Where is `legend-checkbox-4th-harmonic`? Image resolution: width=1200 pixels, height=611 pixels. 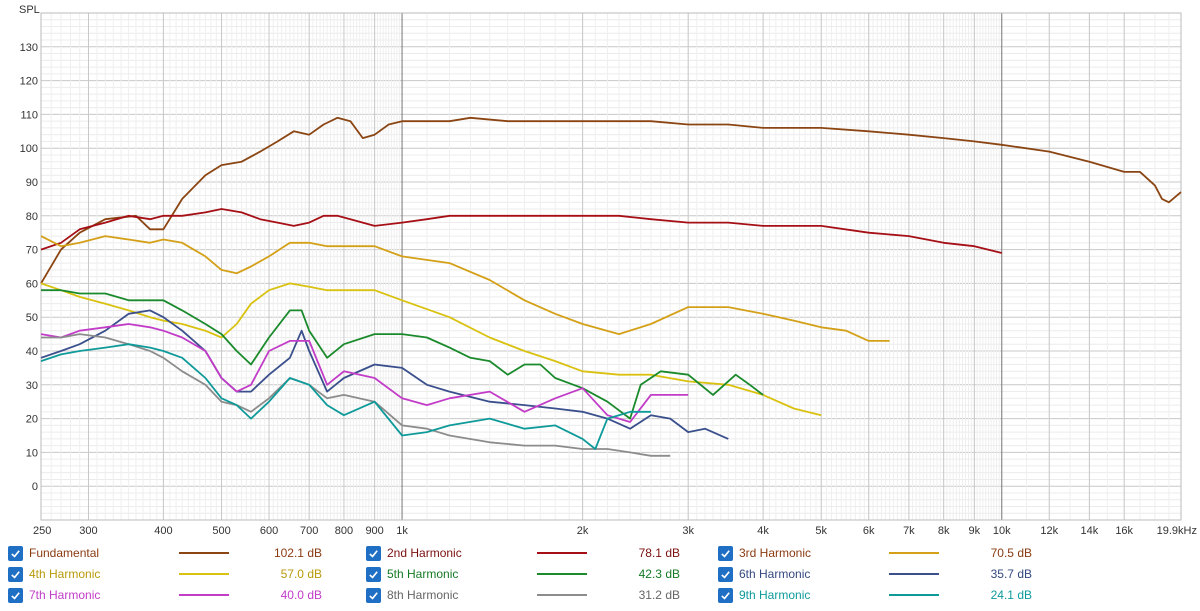 legend-checkbox-4th-harmonic is located at coordinates (15, 574).